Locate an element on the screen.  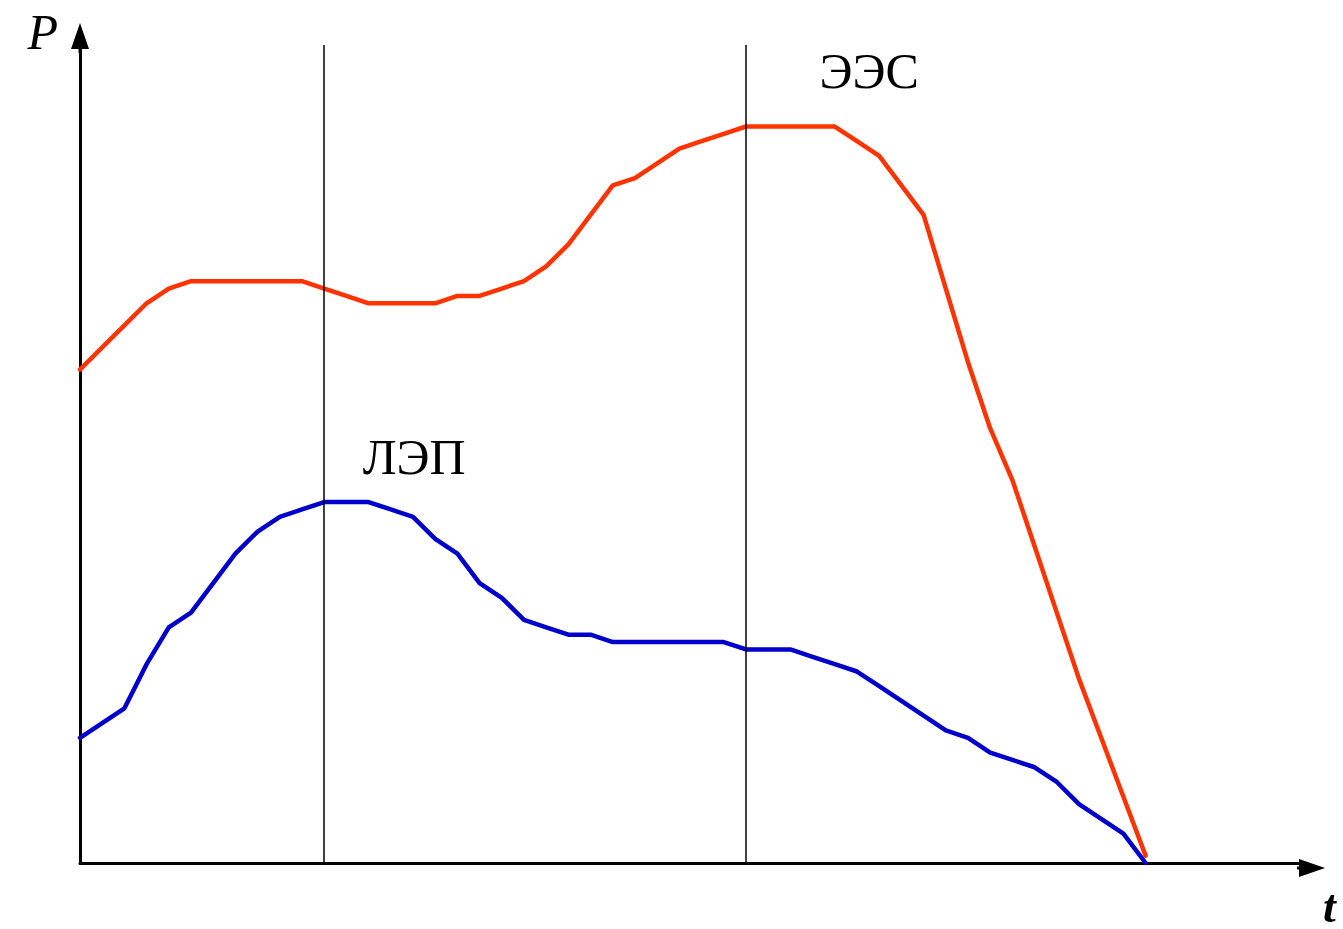
x-axis-title: t is located at coordinates (1330, 904).